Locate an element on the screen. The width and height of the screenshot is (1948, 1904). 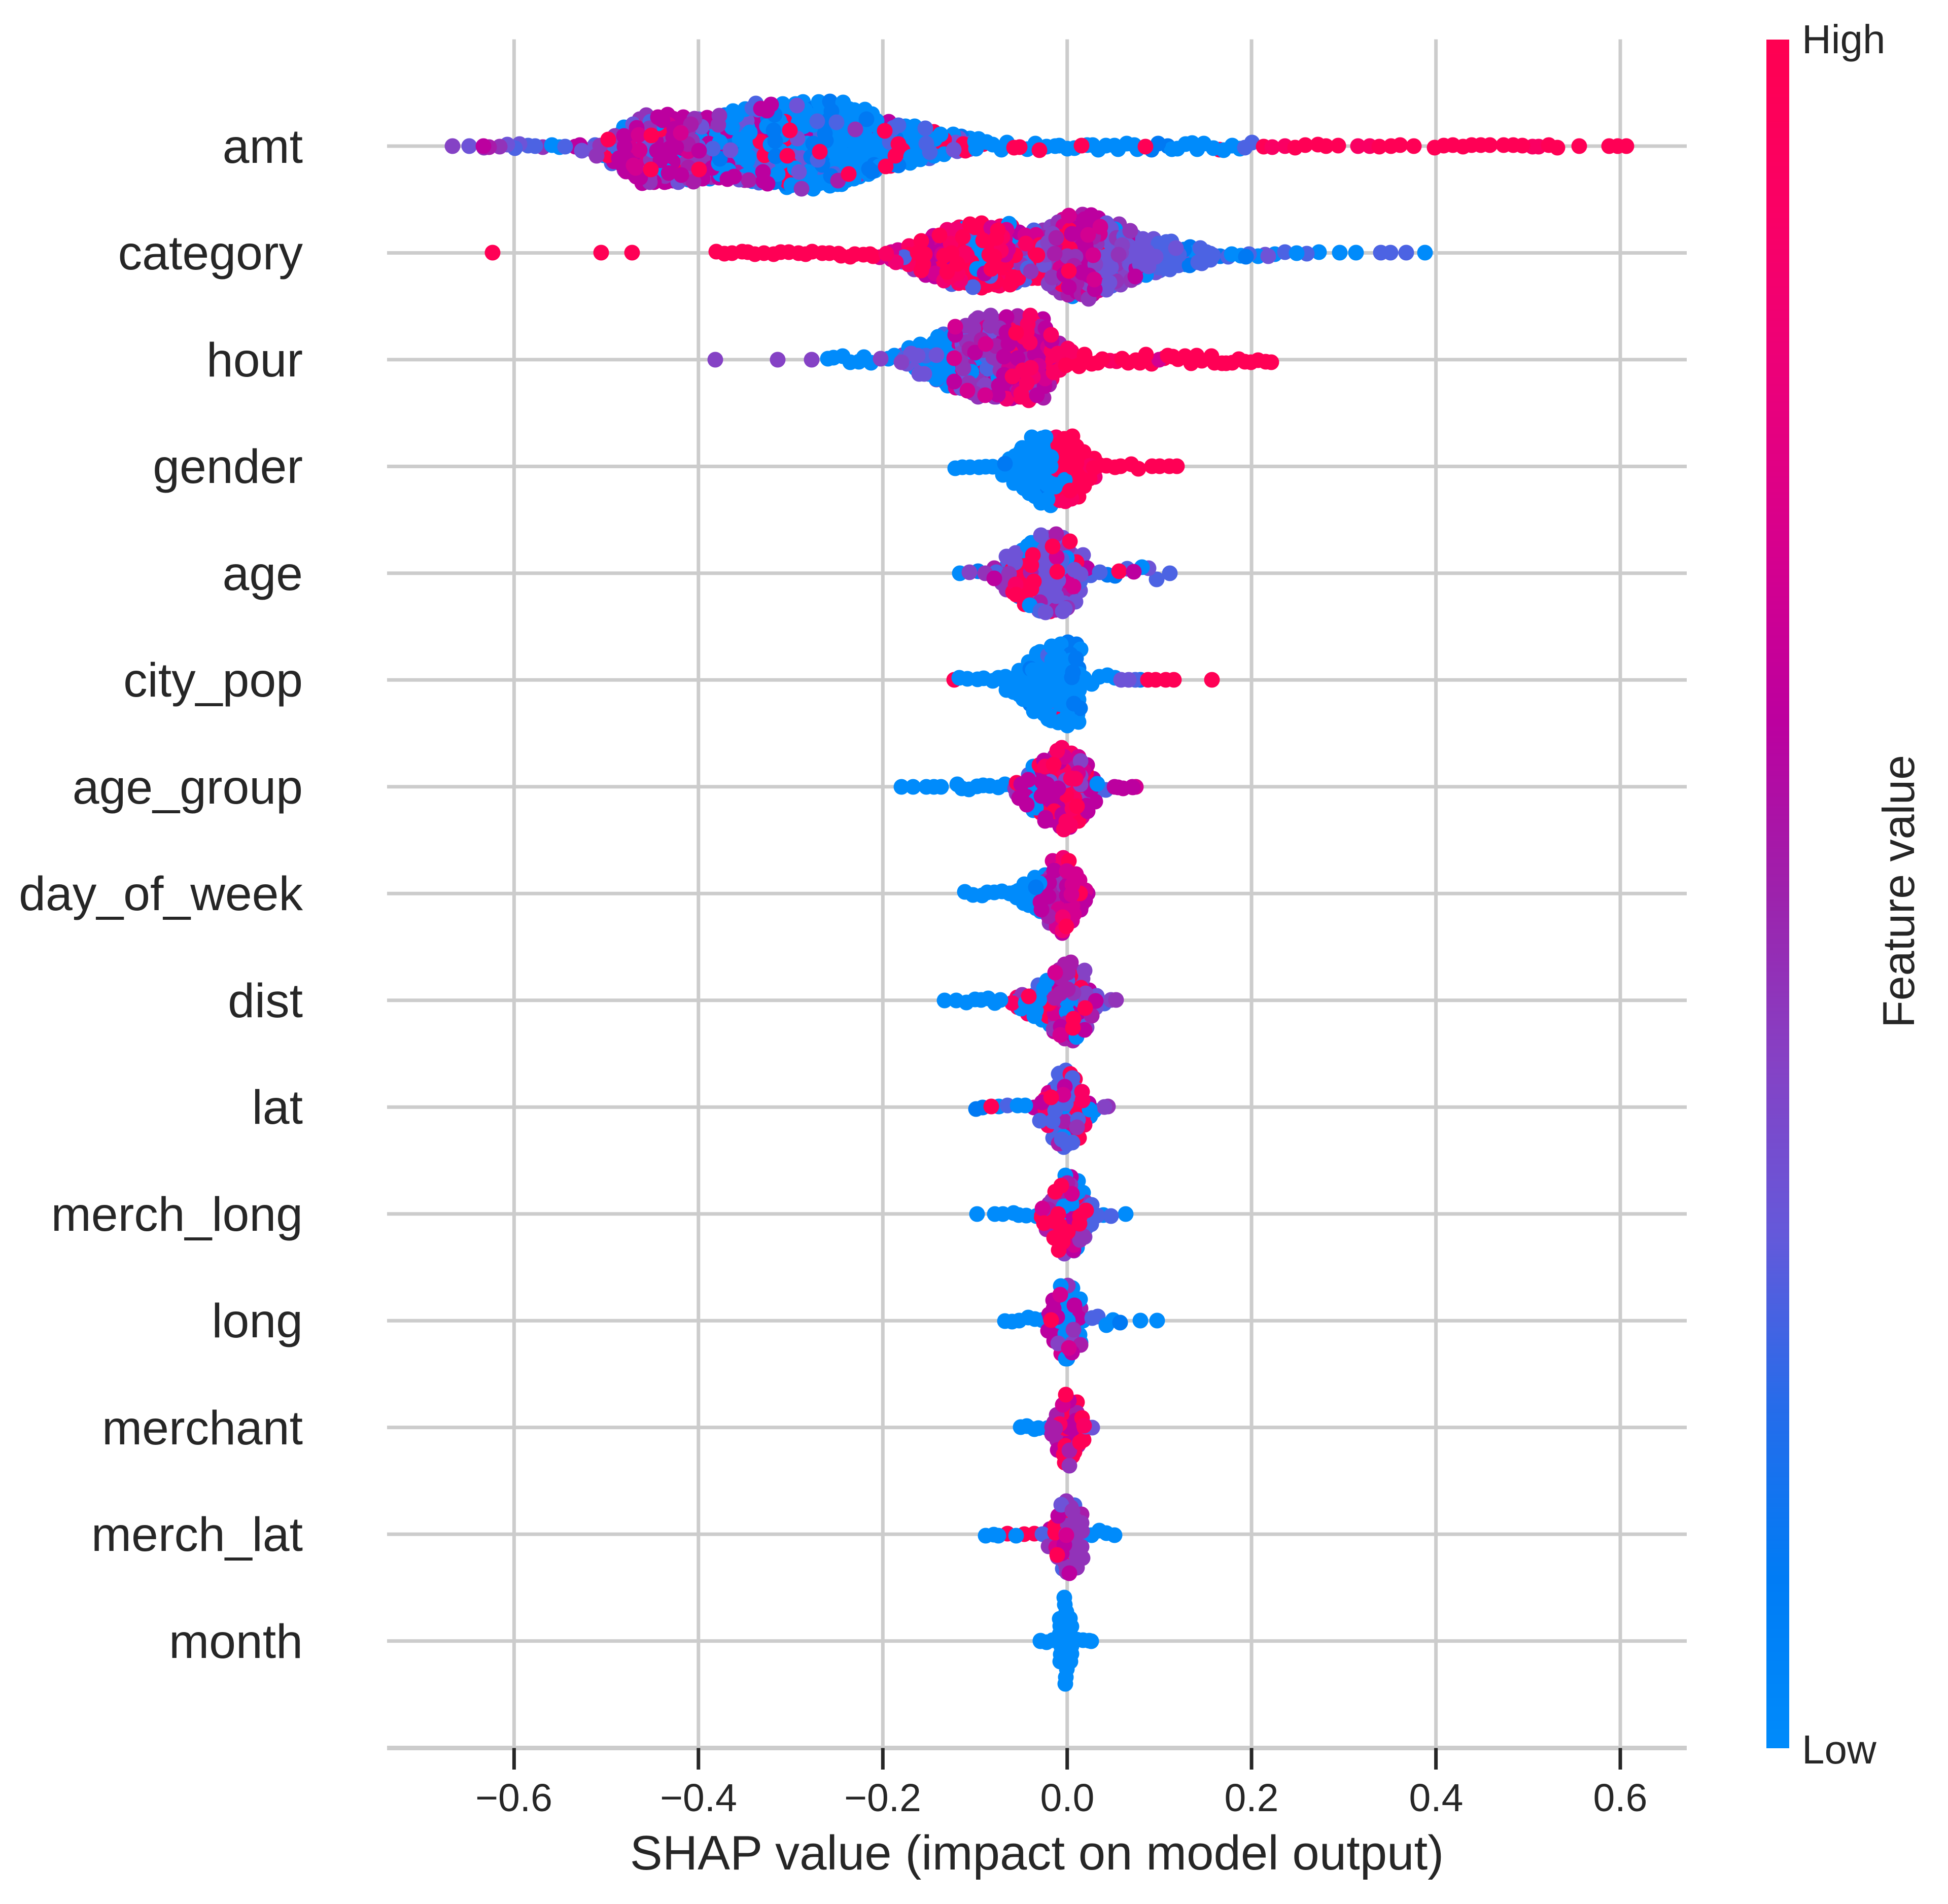
svg-text: Feature value is located at coordinates (1898, 892).